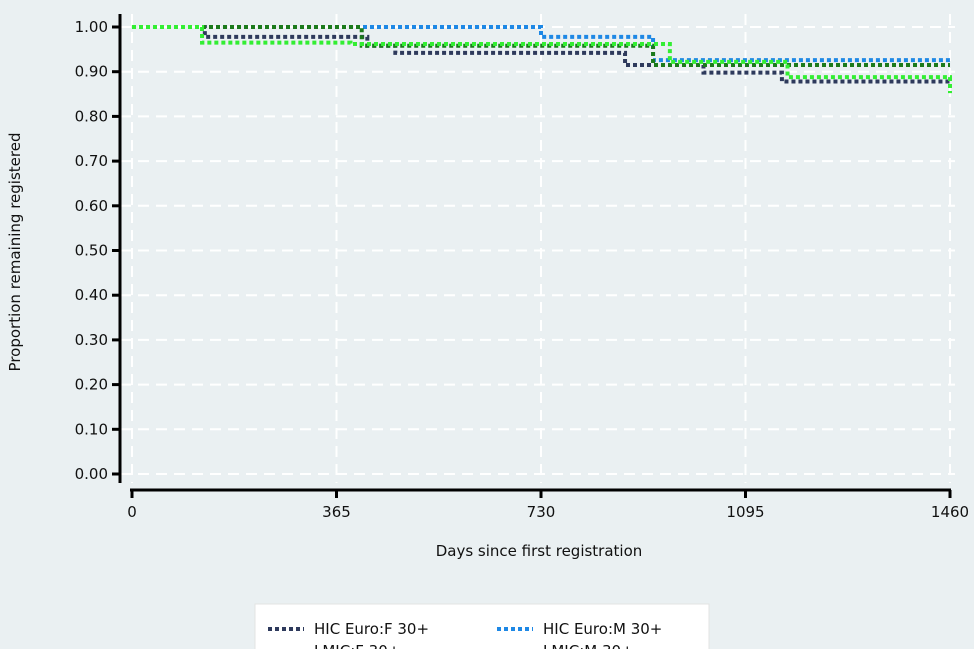  I want to click on series-layer, so click(542, 59).